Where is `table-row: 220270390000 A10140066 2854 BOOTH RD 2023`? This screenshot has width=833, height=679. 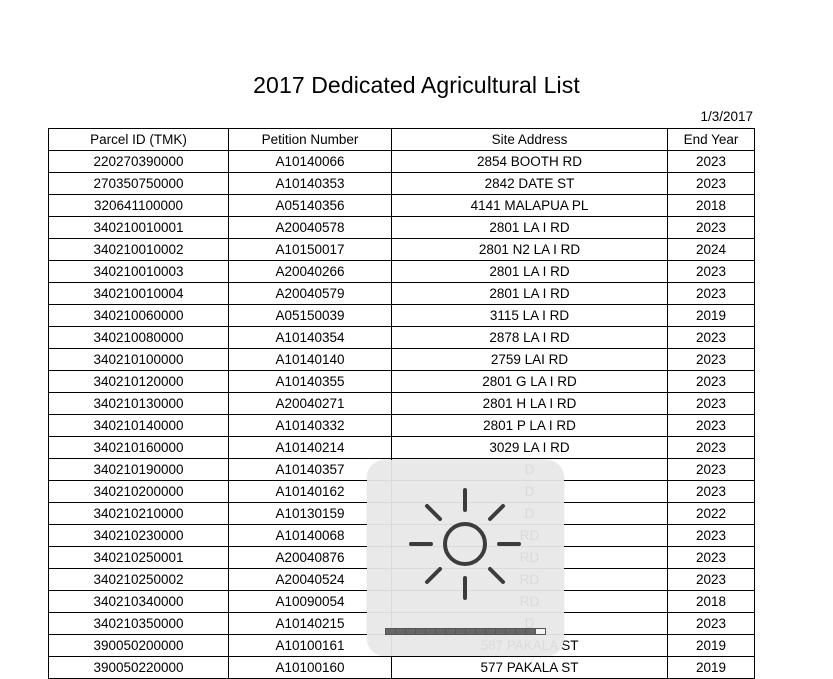 table-row: 220270390000 A10140066 2854 BOOTH RD 2023 is located at coordinates (401, 161).